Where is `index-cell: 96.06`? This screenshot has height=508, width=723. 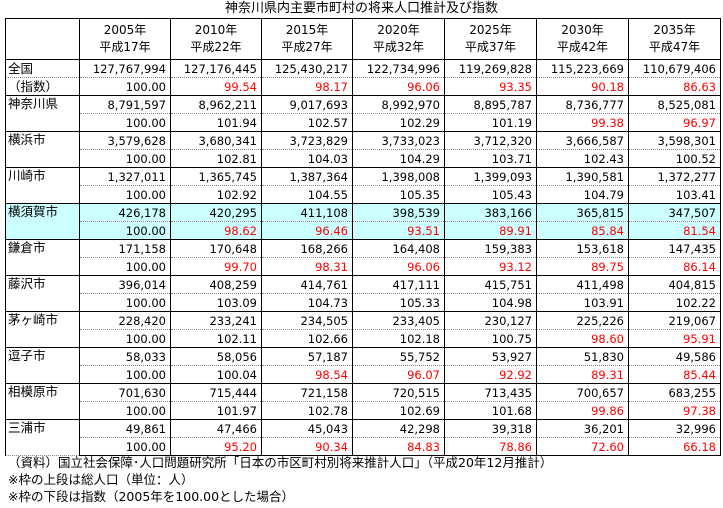
index-cell: 96.06 is located at coordinates (398, 86).